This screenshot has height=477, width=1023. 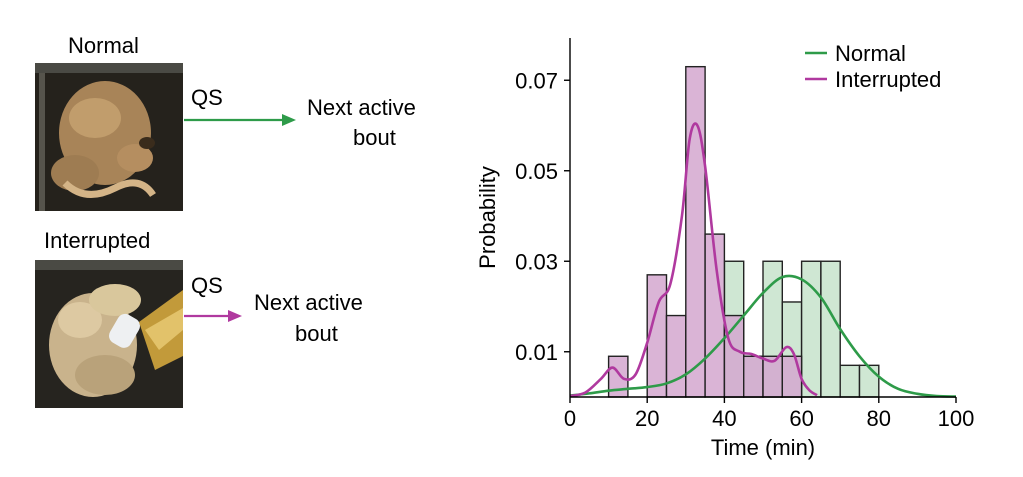 What do you see at coordinates (207, 285) in the screenshot?
I see `interrupted-qs-label: QS` at bounding box center [207, 285].